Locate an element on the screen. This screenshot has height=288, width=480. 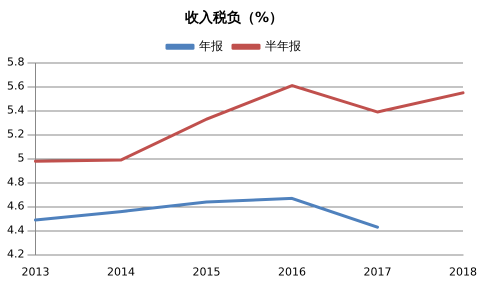
y-tick-label: 5.4 is located at coordinates (15, 110).